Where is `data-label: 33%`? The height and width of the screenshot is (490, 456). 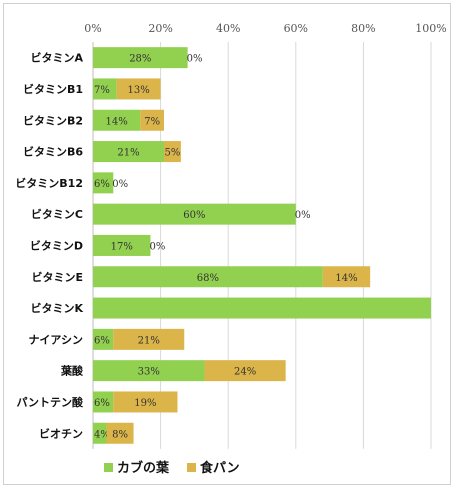 data-label: 33% is located at coordinates (149, 372).